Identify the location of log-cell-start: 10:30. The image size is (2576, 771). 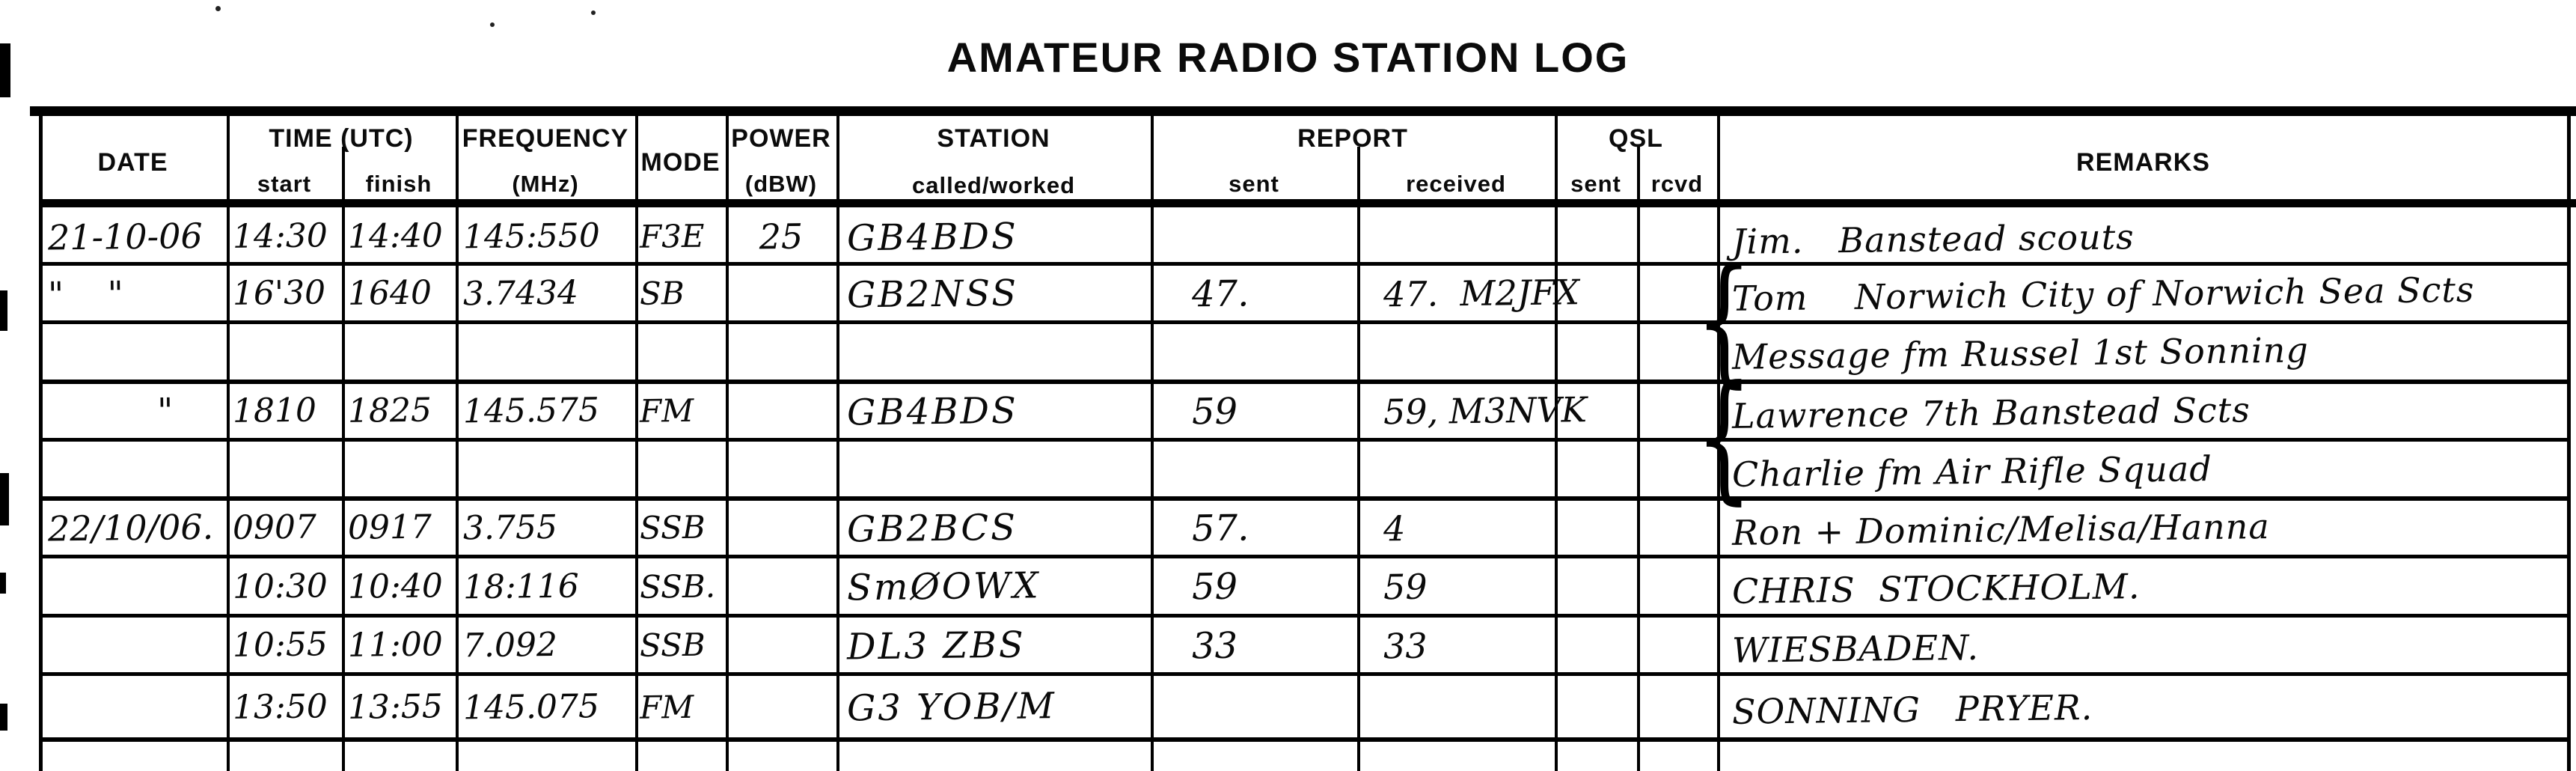
(280, 586).